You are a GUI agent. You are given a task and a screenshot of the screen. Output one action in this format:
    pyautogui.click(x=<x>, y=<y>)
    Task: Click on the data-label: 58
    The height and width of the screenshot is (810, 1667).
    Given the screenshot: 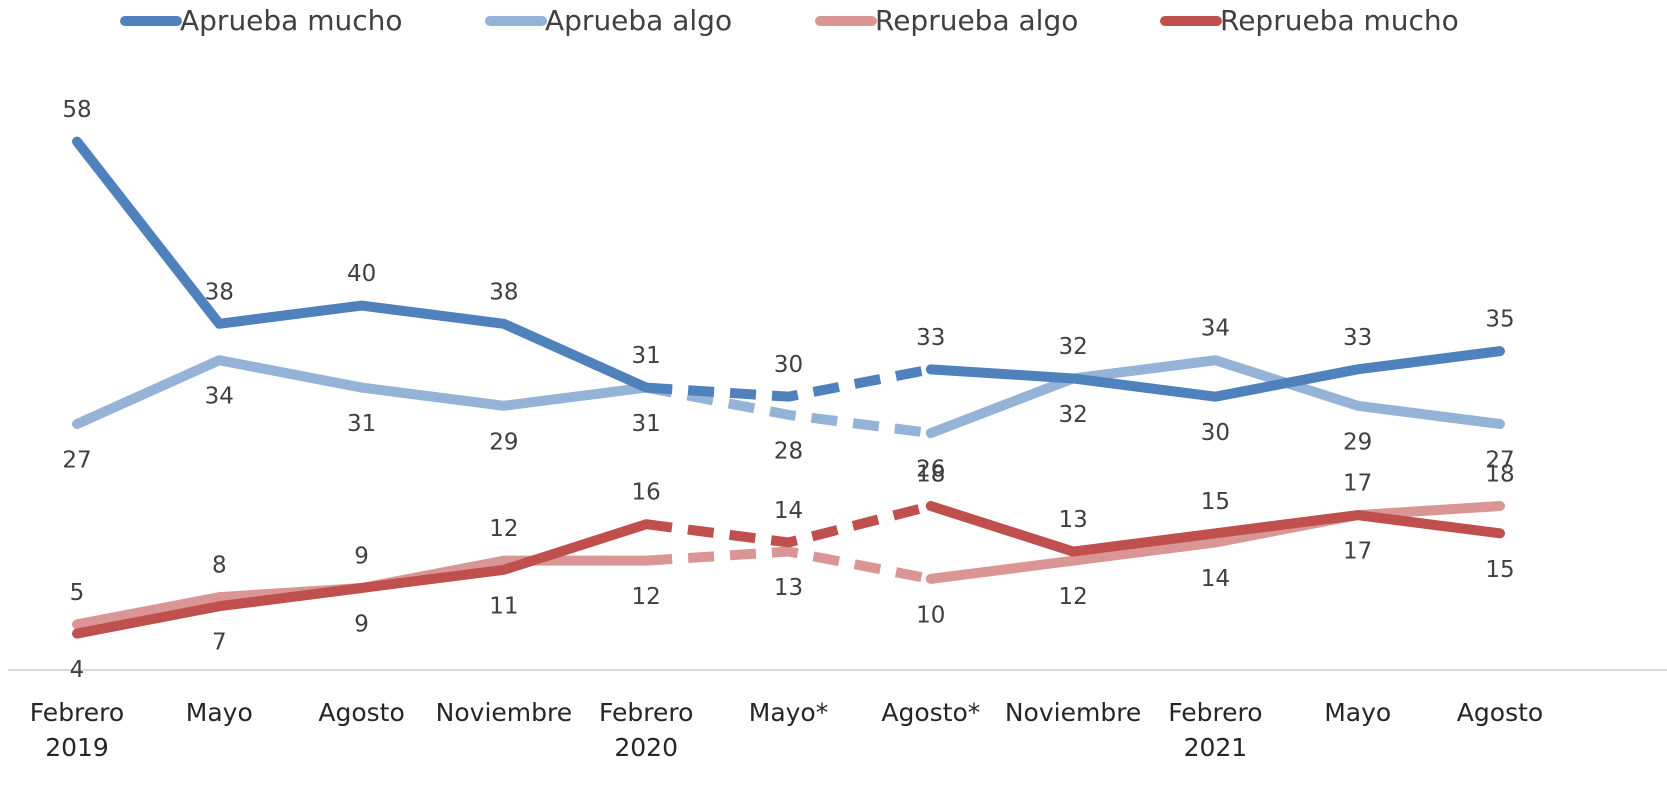 What is the action you would take?
    pyautogui.click(x=76, y=110)
    